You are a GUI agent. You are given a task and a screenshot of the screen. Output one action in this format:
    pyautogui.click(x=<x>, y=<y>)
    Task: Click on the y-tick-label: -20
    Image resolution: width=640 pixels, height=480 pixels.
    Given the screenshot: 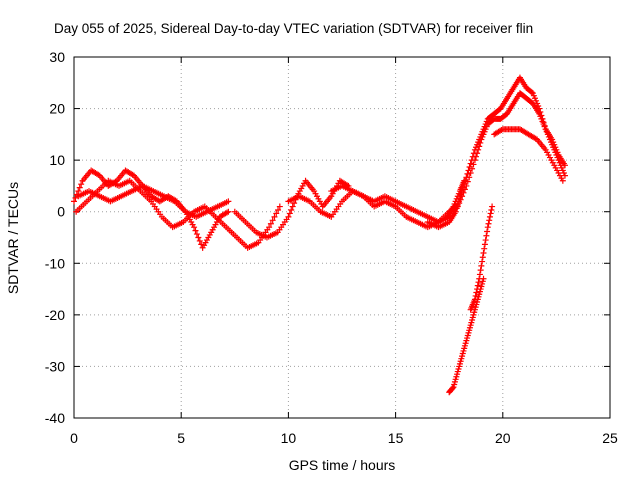 What is the action you would take?
    pyautogui.click(x=55, y=315)
    